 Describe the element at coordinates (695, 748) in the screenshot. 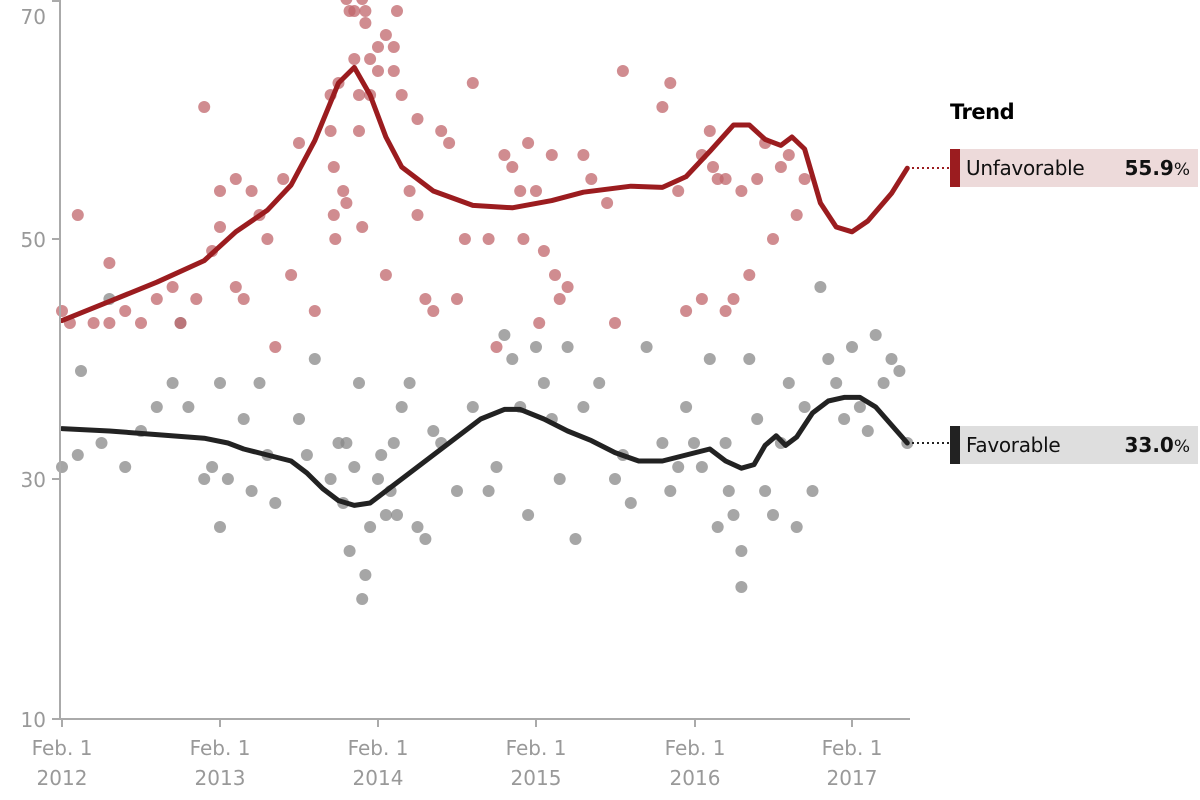

I see `x-tick-month-2016: Feb. 1` at that location.